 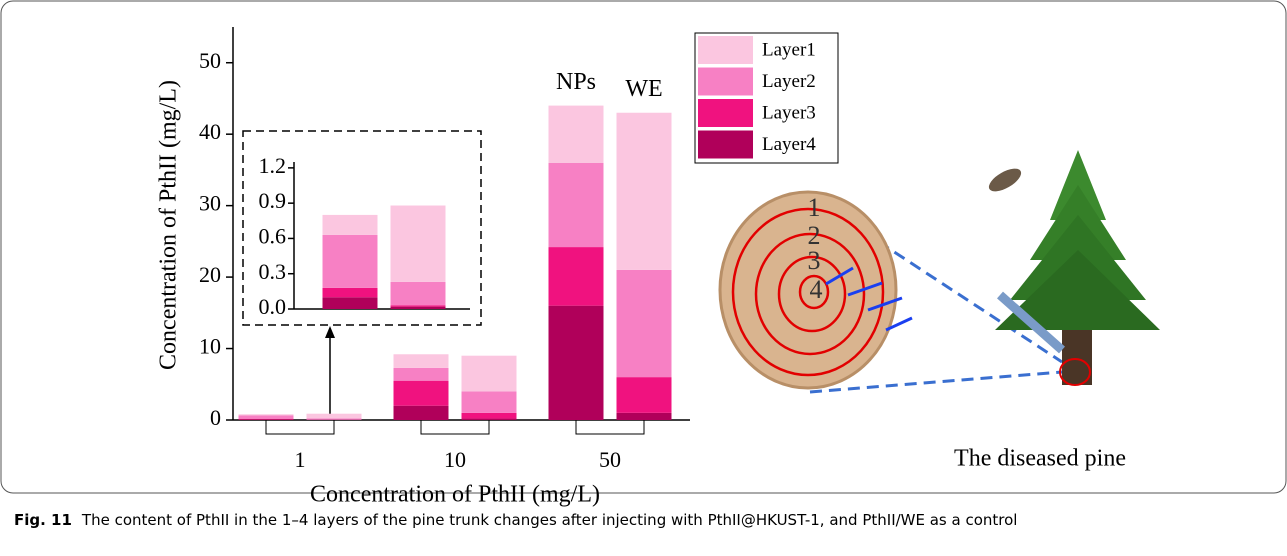 I want to click on ring-label: 2, so click(x=814, y=235).